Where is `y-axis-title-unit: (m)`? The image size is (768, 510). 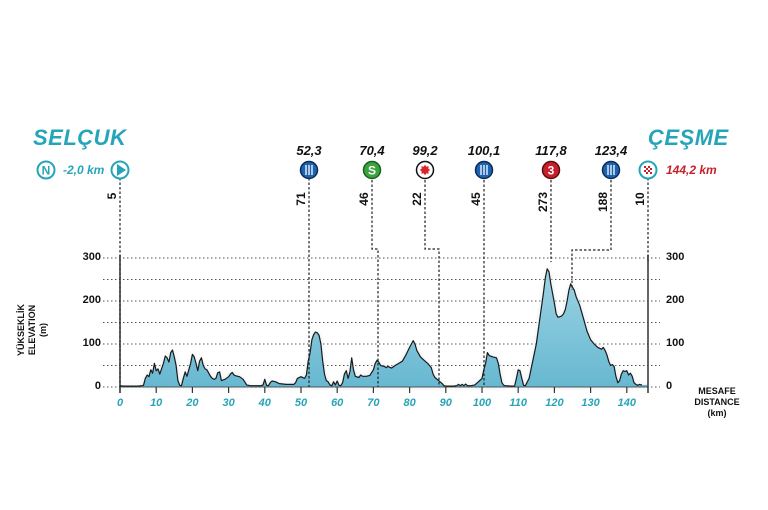 y-axis-title-unit: (m) is located at coordinates (43, 330).